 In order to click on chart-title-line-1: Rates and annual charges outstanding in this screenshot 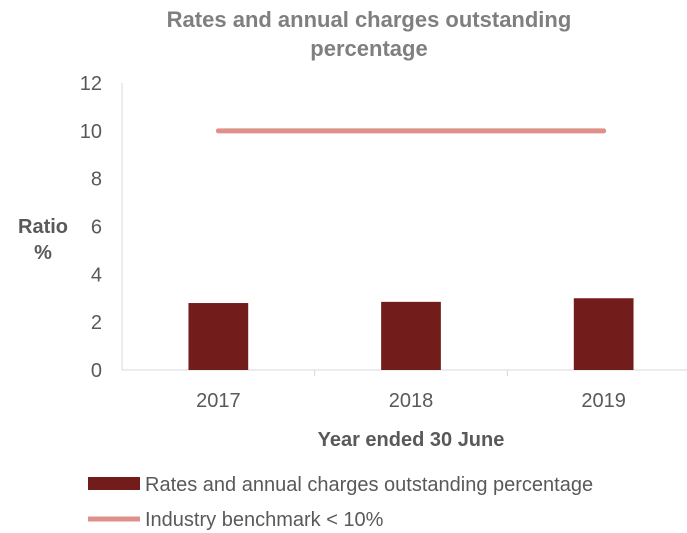, I will do `click(369, 19)`.